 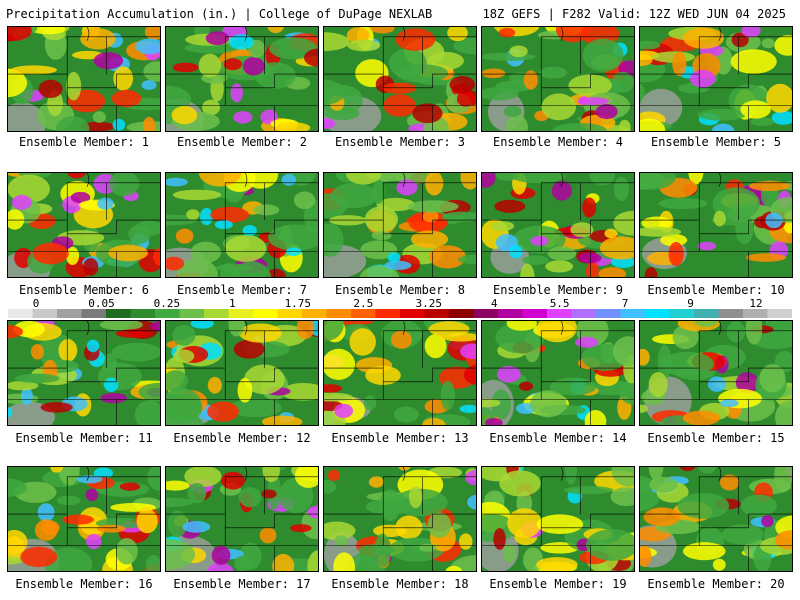 I want to click on ensemble-member-label: Ensemble Member: 10, so click(x=716, y=290).